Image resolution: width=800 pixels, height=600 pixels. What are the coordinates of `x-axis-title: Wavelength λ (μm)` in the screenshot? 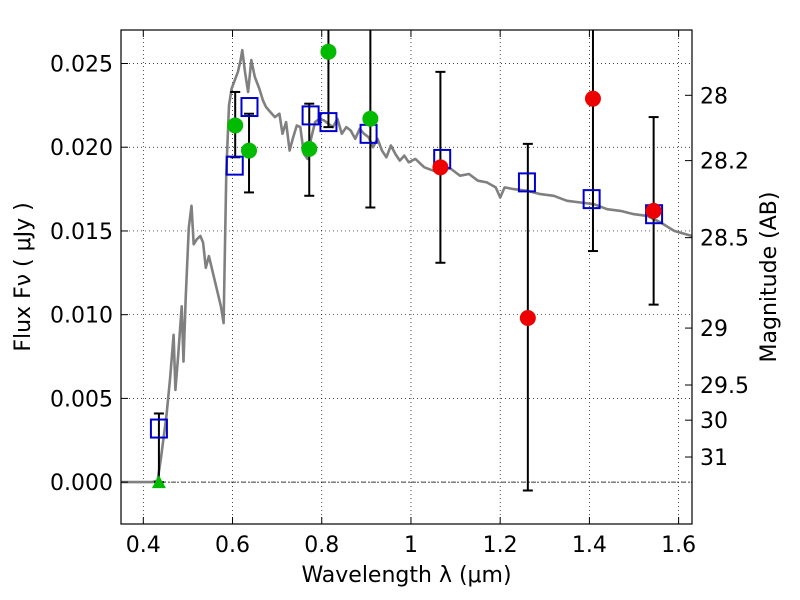 It's located at (406, 575).